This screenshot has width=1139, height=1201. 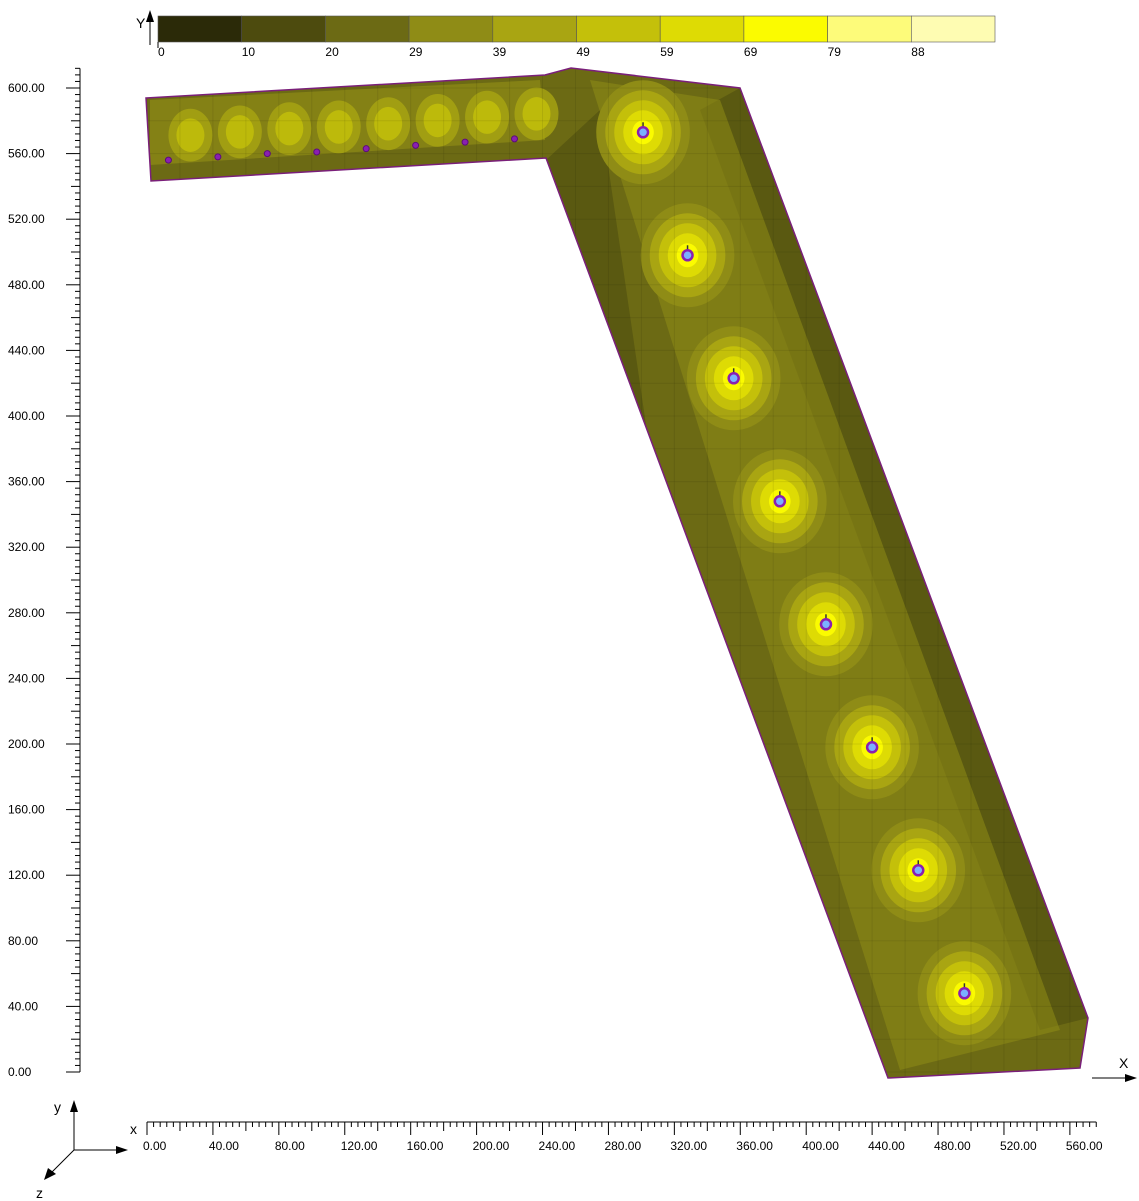 What do you see at coordinates (26, 547) in the screenshot?
I see `y-tick-label: 320.00` at bounding box center [26, 547].